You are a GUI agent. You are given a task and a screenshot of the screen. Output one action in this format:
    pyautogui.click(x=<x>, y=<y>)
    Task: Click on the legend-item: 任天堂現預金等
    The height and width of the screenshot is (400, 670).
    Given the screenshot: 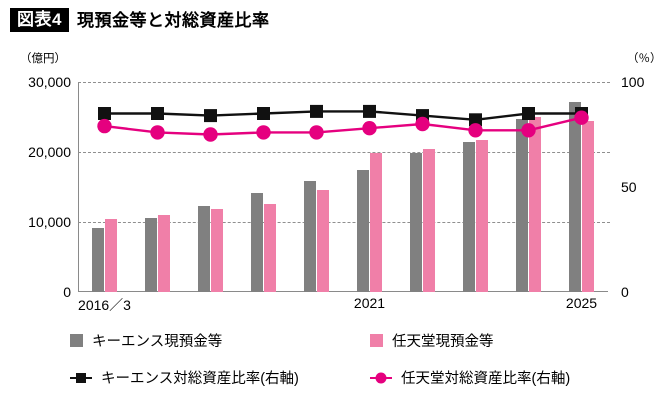 What is the action you would take?
    pyautogui.click(x=500, y=340)
    